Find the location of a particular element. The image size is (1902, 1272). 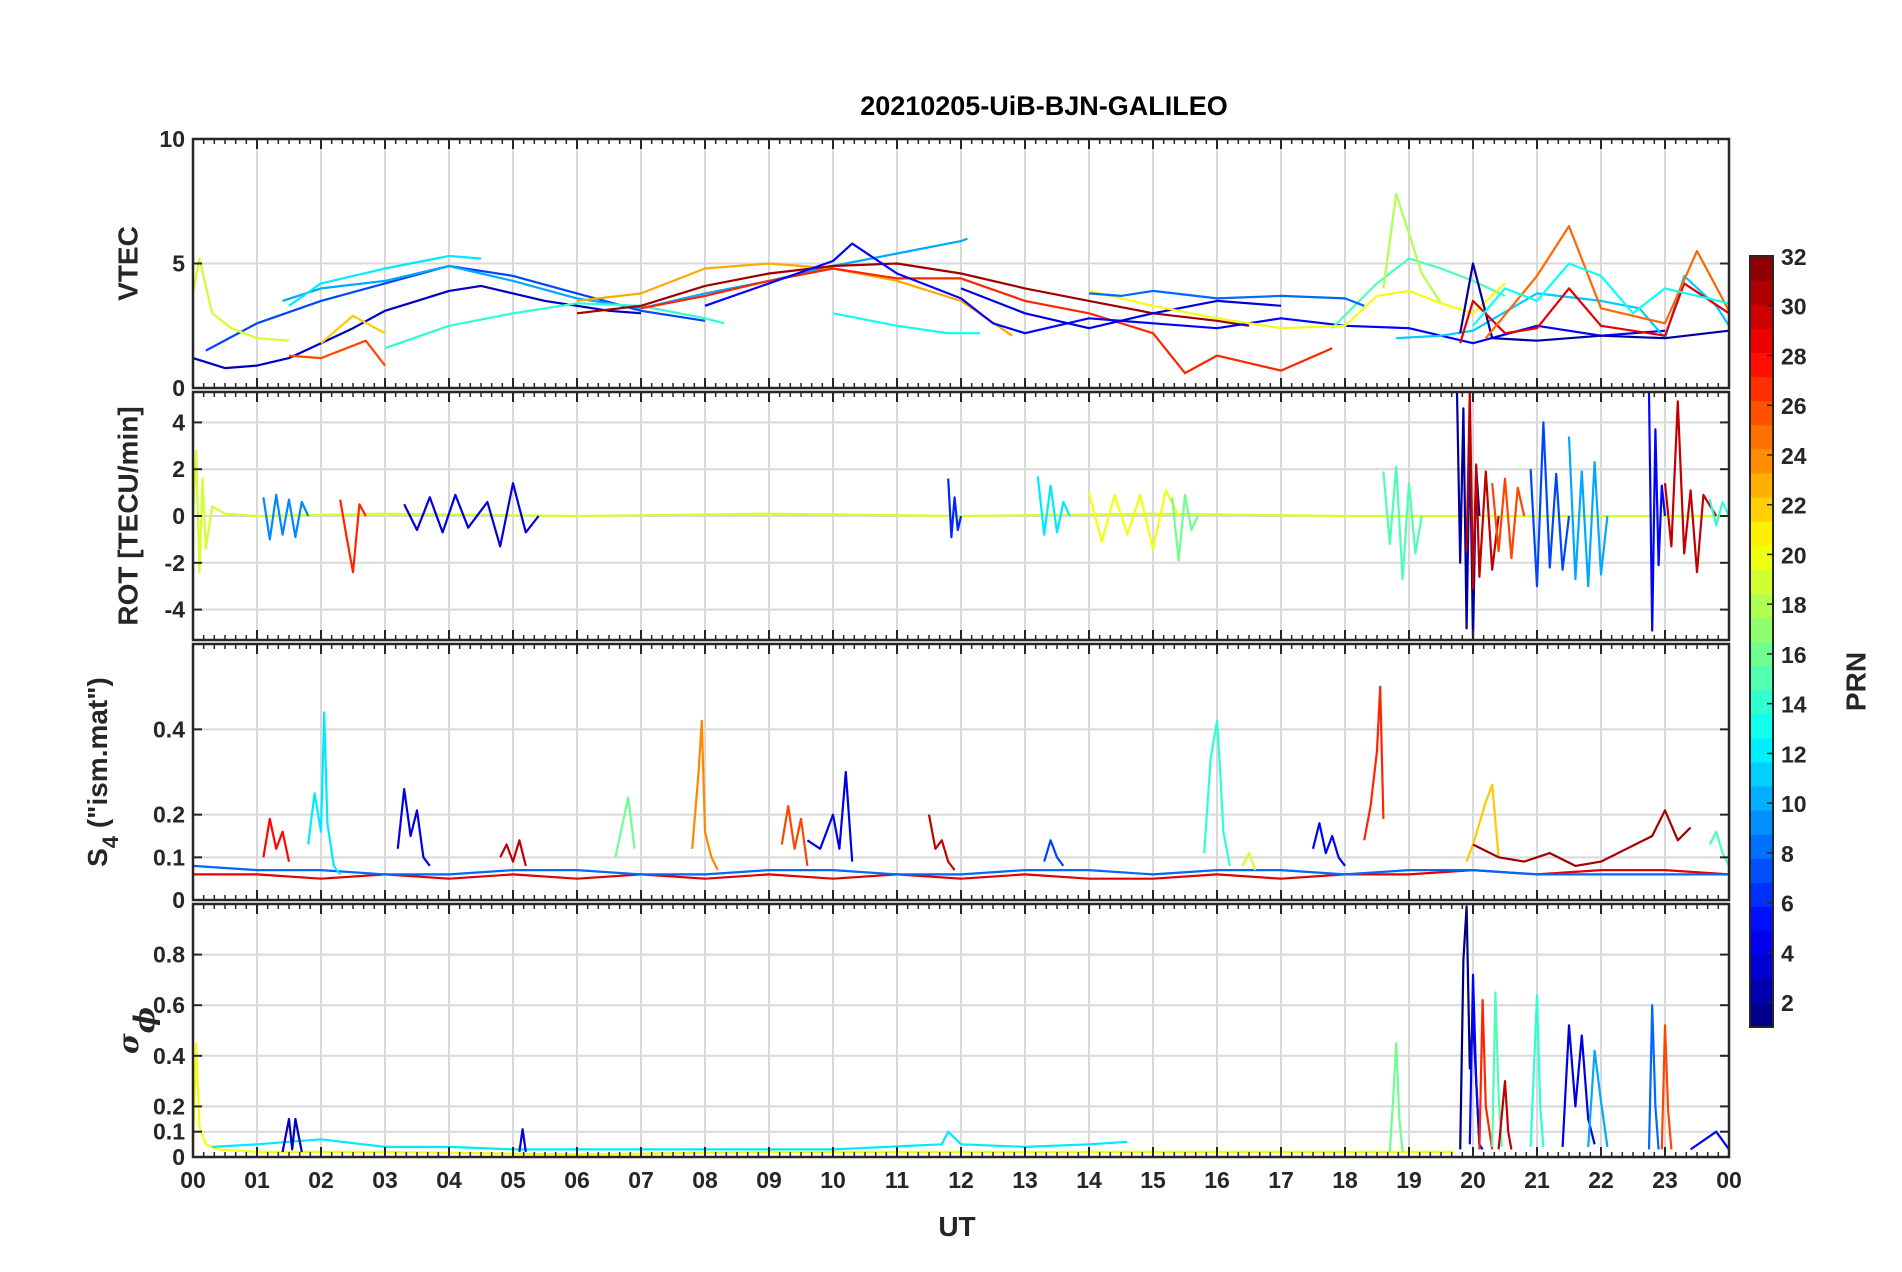

sigma-series-prn8 is located at coordinates (1653, 1077).